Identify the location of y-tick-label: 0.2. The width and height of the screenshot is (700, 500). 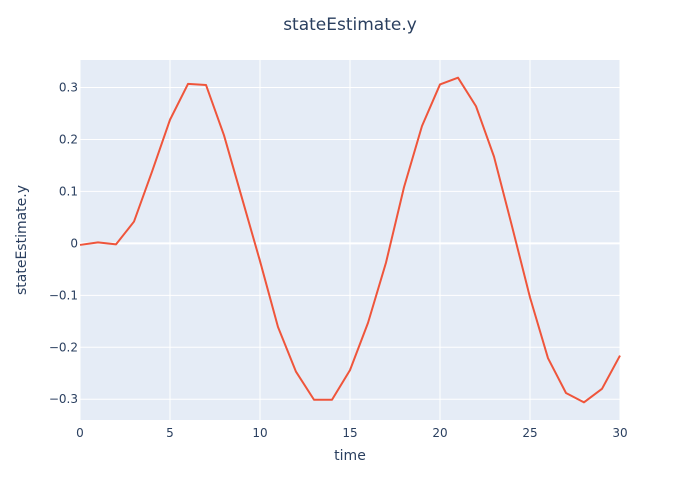
(68, 139).